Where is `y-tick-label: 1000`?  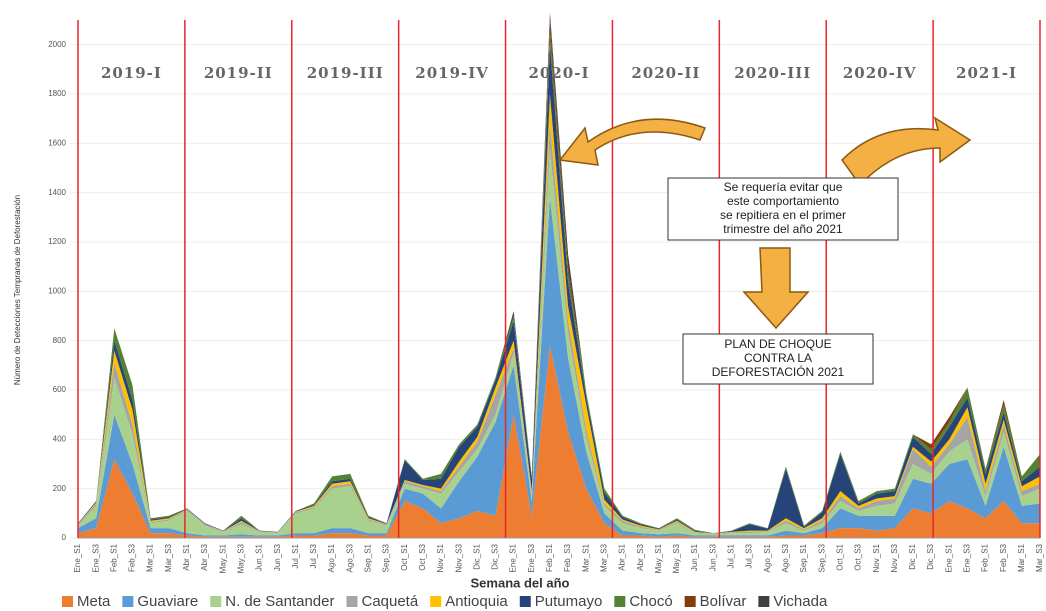
y-tick-label: 1000 is located at coordinates (57, 290).